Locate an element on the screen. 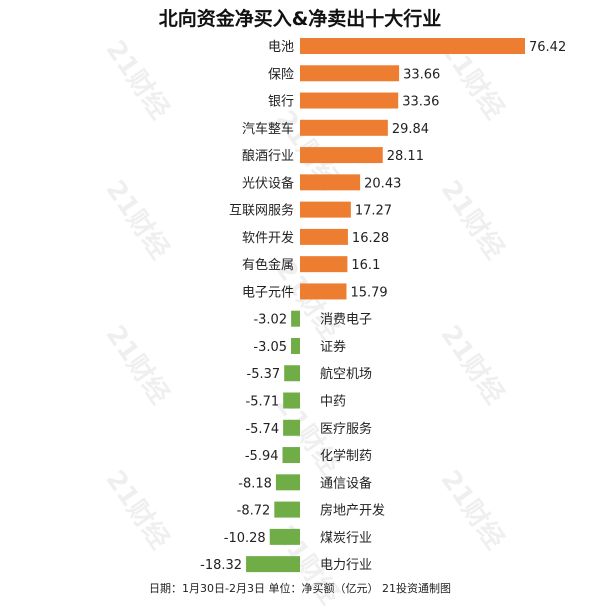  category-label: 互联网服务 is located at coordinates (261, 211).